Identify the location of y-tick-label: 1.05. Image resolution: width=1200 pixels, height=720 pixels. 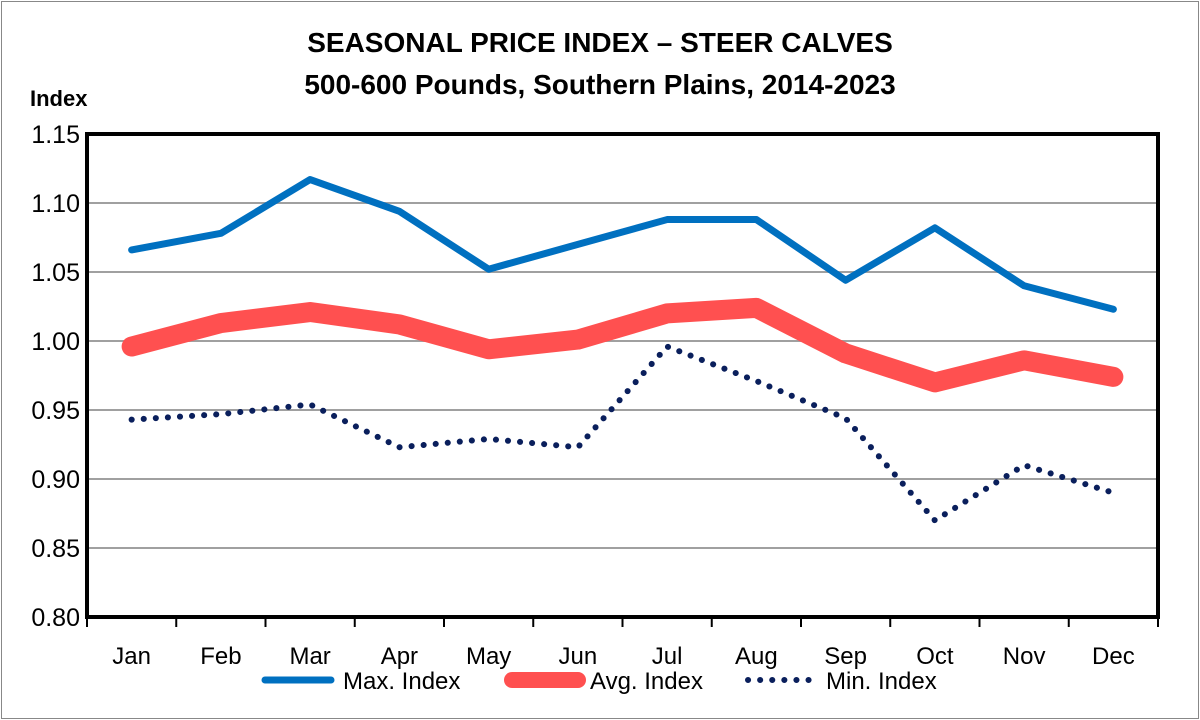
(55, 273).